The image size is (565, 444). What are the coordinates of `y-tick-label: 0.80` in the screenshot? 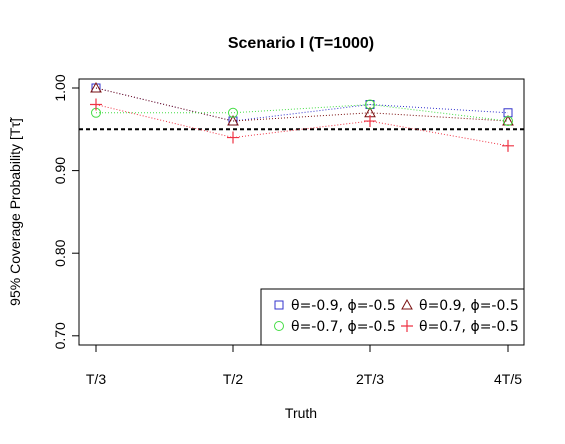 It's located at (60, 252).